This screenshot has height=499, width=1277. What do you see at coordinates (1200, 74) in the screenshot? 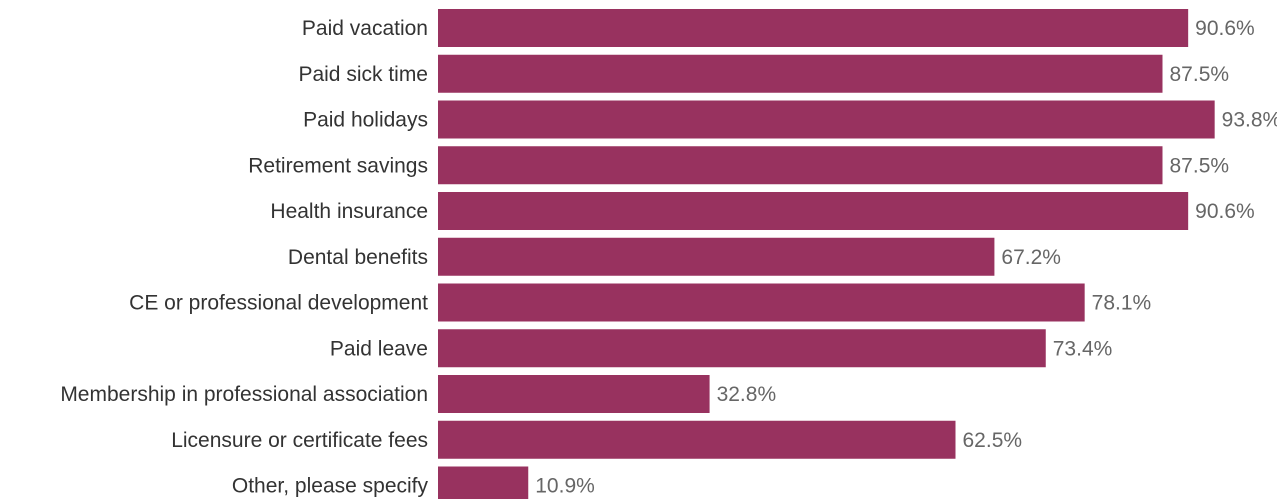
I see `value-label-paid-sick-time: 87.5%` at bounding box center [1200, 74].